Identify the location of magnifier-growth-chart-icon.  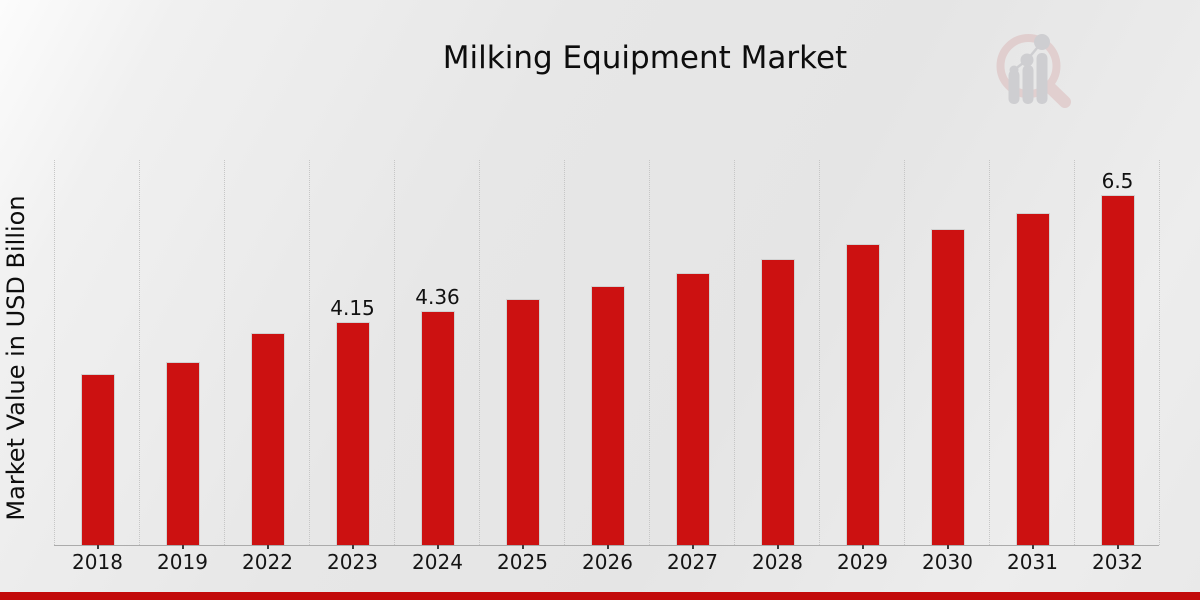
(1033, 71).